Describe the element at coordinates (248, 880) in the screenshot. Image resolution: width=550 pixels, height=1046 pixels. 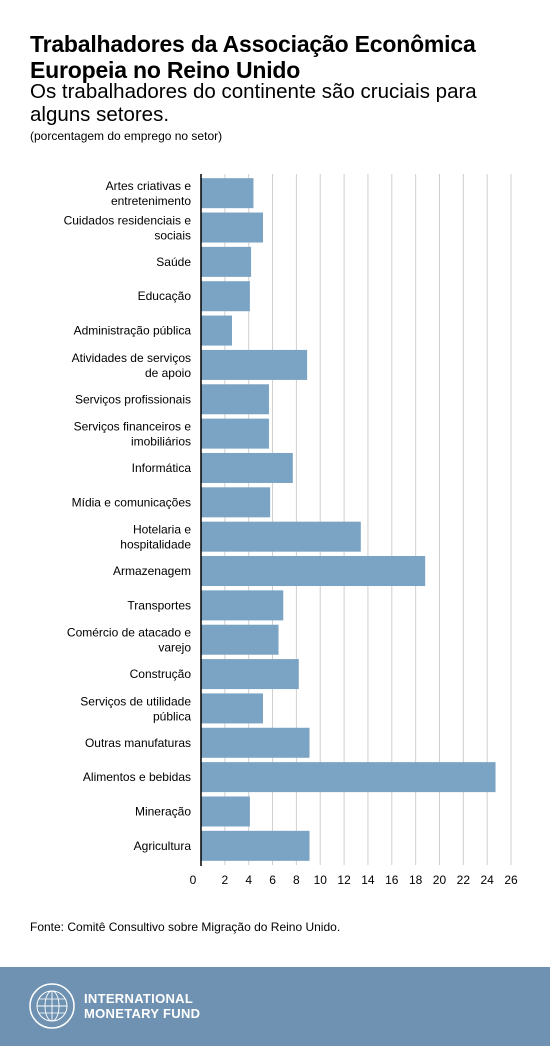
I see `x-tick-label: 4` at that location.